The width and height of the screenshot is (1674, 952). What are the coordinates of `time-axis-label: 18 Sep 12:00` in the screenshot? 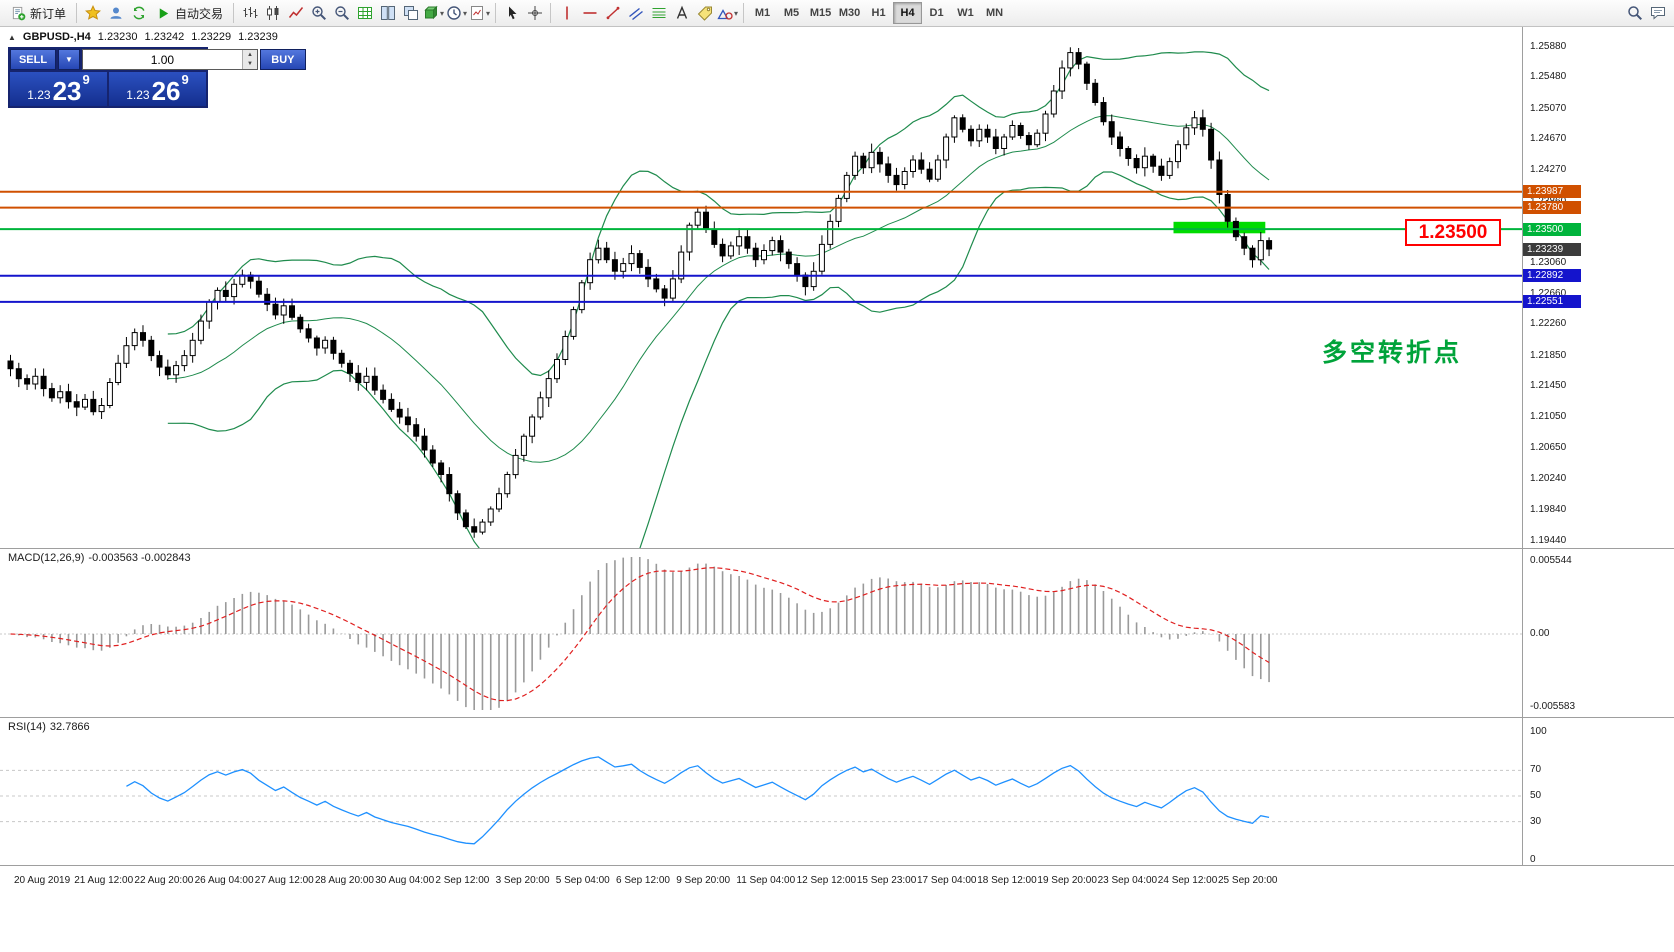 It's located at (1007, 880).